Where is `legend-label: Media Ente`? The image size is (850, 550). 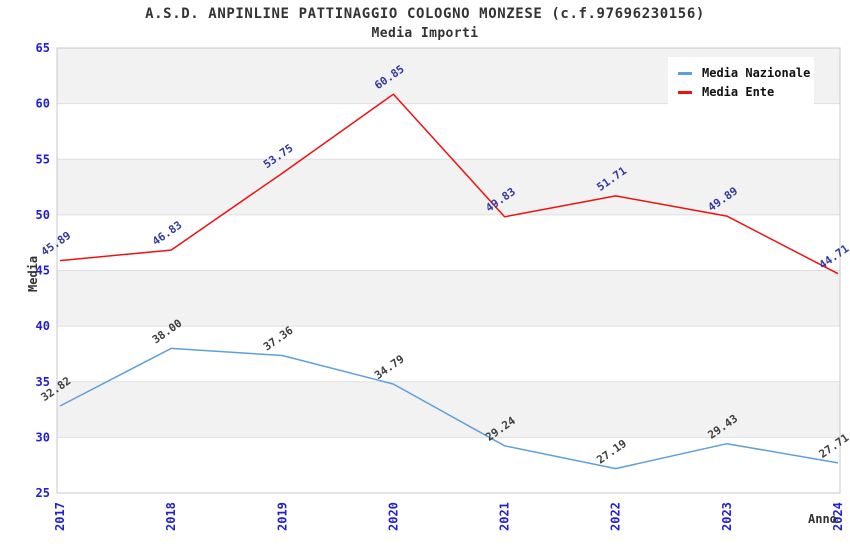 legend-label: Media Ente is located at coordinates (738, 92).